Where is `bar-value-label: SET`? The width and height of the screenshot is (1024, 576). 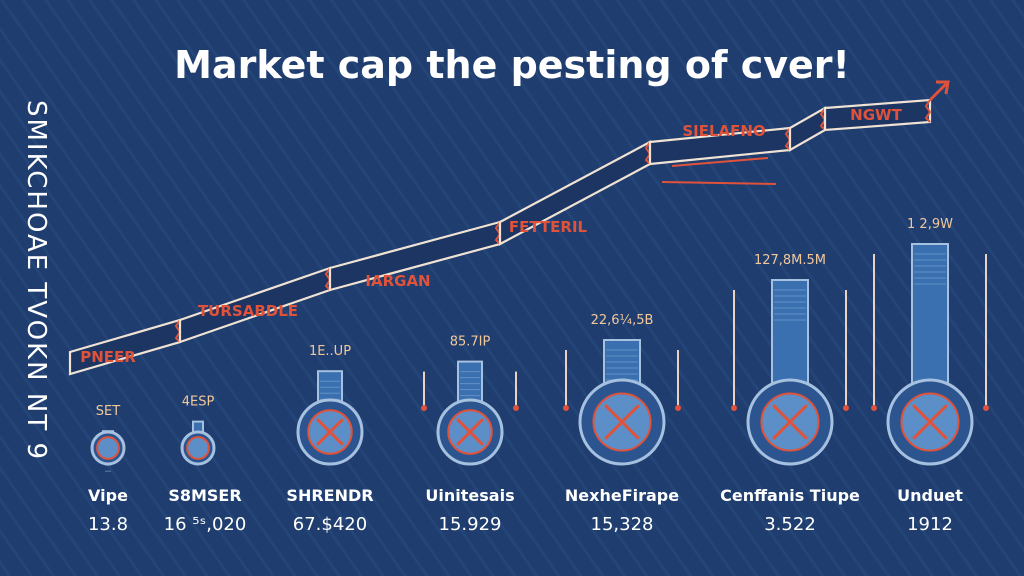
bar-value-label: SET is located at coordinates (108, 411).